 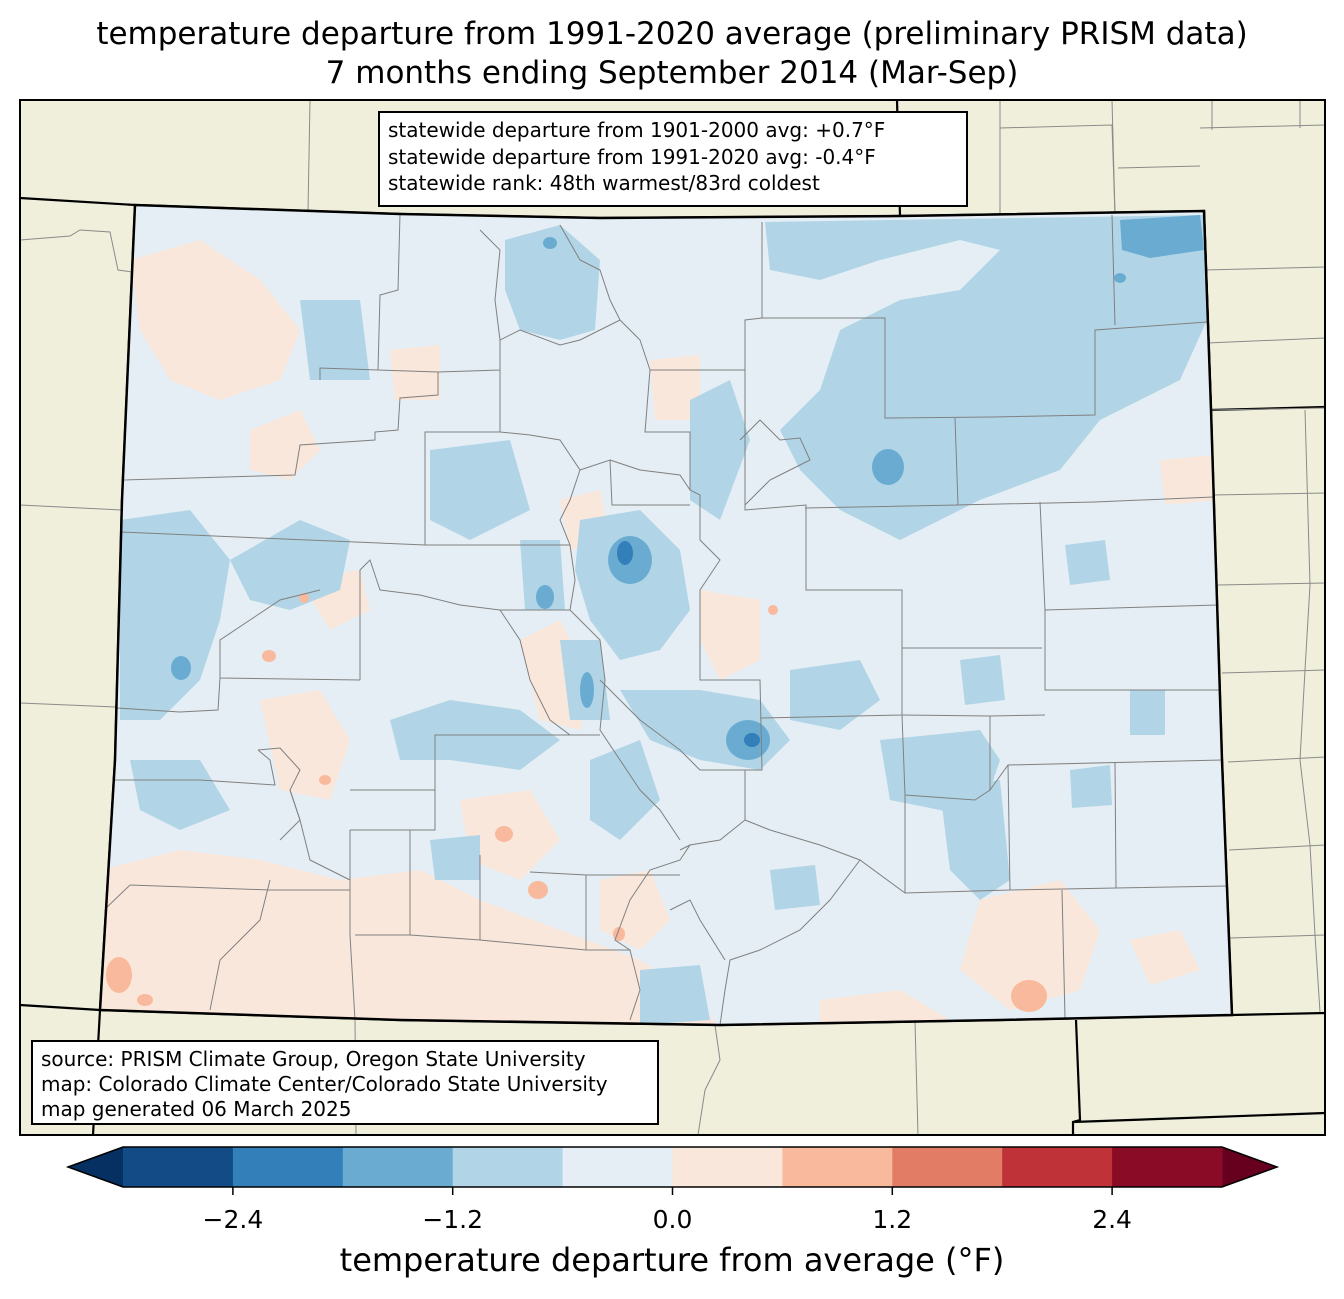 What do you see at coordinates (453, 1219) in the screenshot?
I see `colorbar-tick-label: −1.2` at bounding box center [453, 1219].